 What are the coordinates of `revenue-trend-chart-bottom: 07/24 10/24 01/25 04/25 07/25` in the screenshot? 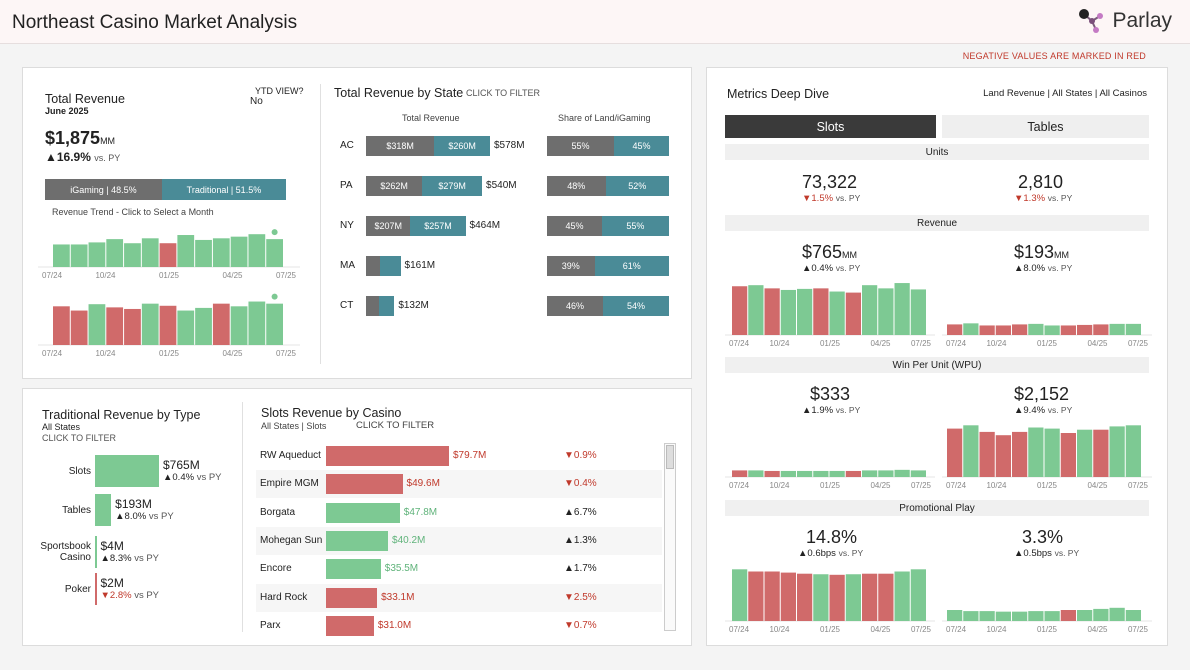 It's located at (169, 323).